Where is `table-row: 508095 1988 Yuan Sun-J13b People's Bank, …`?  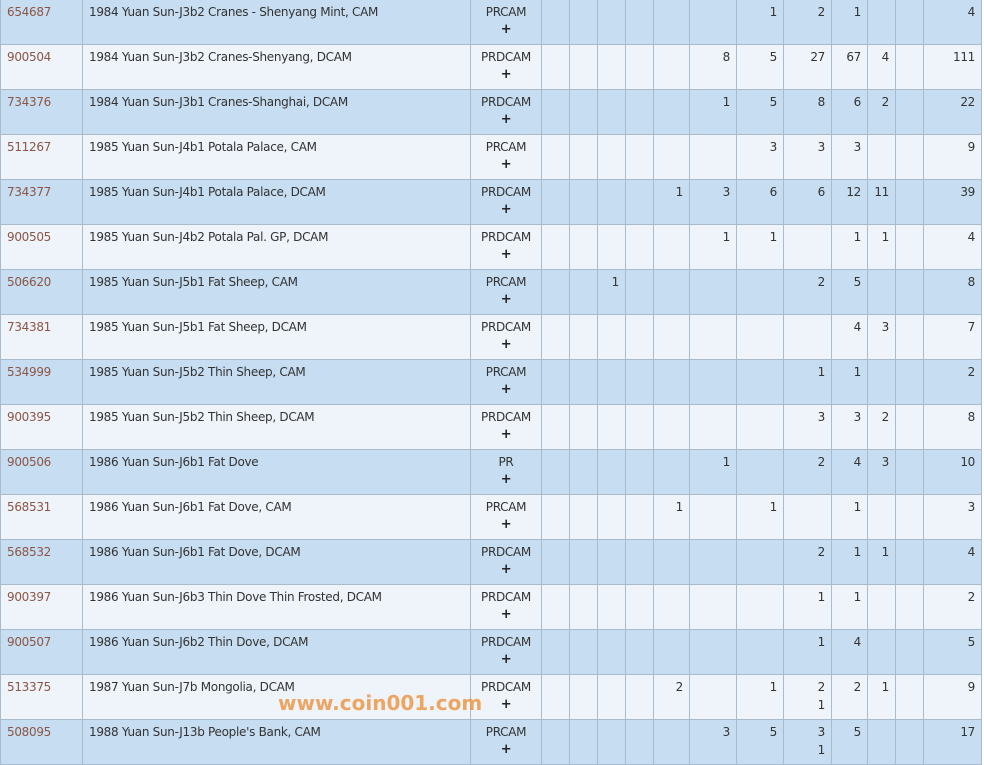
table-row: 508095 1988 Yuan Sun-J13b People's Bank, … is located at coordinates (491, 742).